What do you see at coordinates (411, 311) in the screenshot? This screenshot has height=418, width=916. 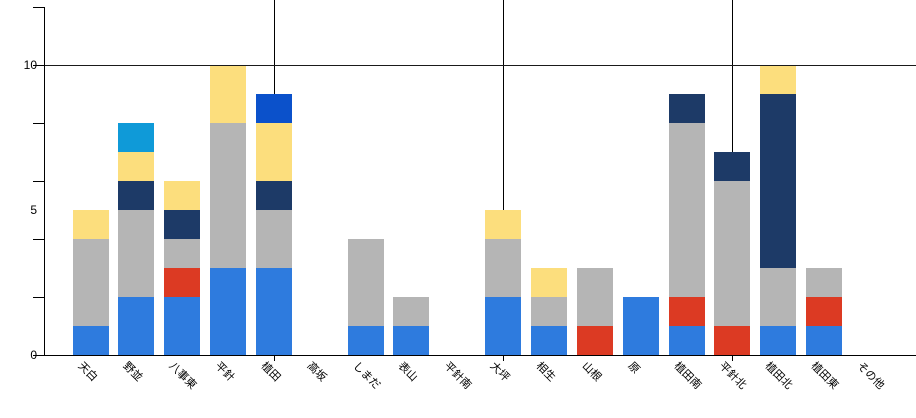 I see `bar-segment-7-gray` at bounding box center [411, 311].